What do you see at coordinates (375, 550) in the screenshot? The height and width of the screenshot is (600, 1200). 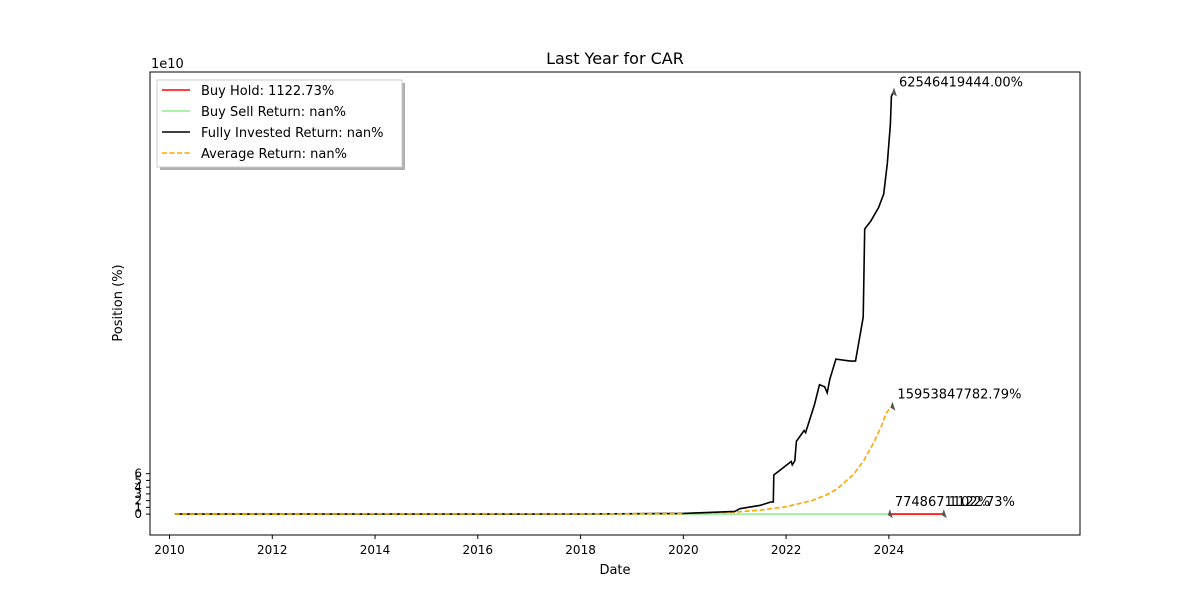 I see `x-tick-label: 2014` at bounding box center [375, 550].